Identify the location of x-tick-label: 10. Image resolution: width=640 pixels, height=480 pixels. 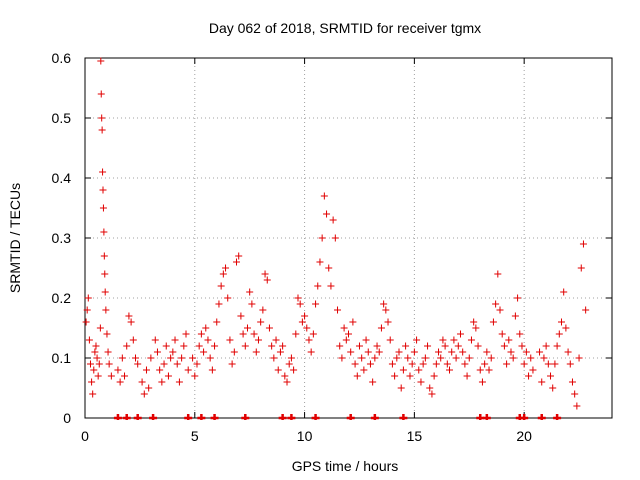
(305, 436).